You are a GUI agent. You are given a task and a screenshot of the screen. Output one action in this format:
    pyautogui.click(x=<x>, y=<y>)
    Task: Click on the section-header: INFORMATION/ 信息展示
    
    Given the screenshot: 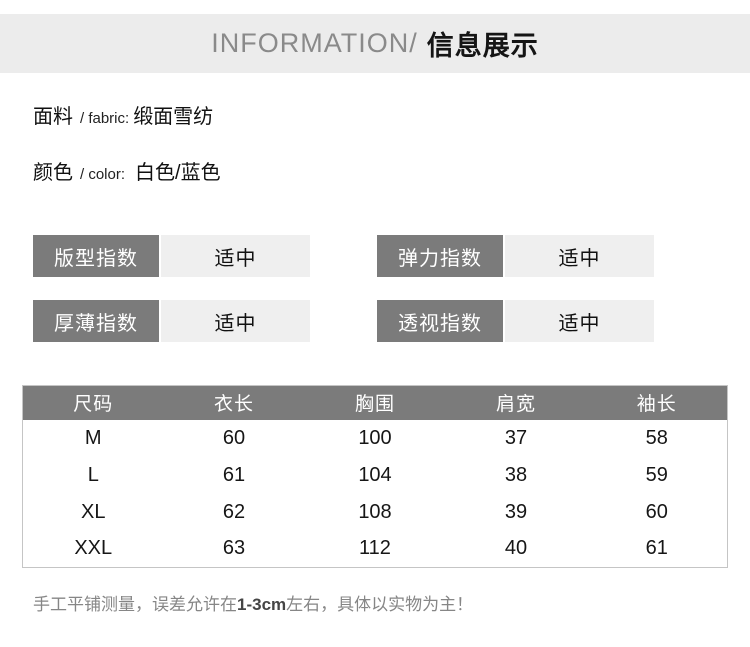 What is the action you would take?
    pyautogui.click(x=375, y=43)
    